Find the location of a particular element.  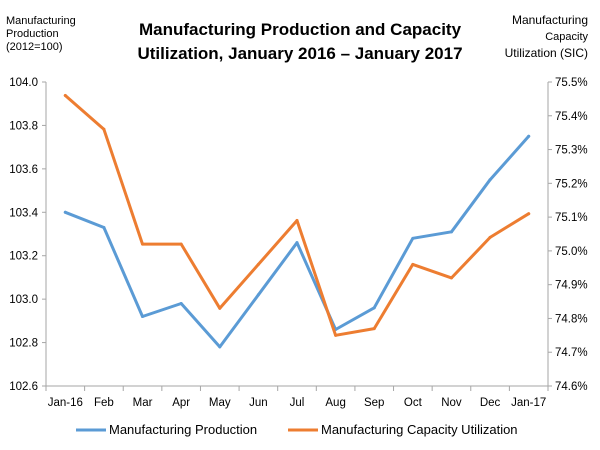

left-tick-label: 103.2 is located at coordinates (23, 257).